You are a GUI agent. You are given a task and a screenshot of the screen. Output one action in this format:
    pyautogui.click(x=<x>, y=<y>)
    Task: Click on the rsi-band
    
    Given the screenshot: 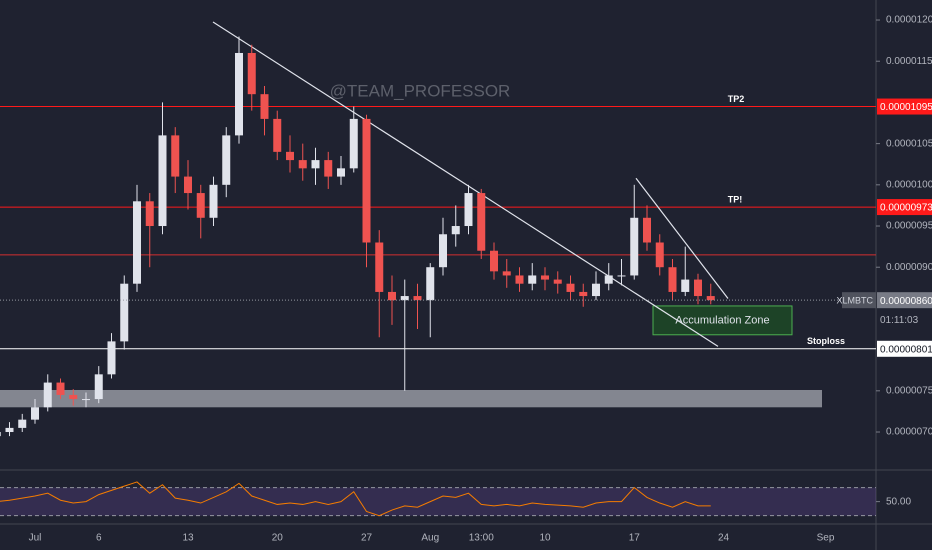 What is the action you would take?
    pyautogui.click(x=438, y=501)
    